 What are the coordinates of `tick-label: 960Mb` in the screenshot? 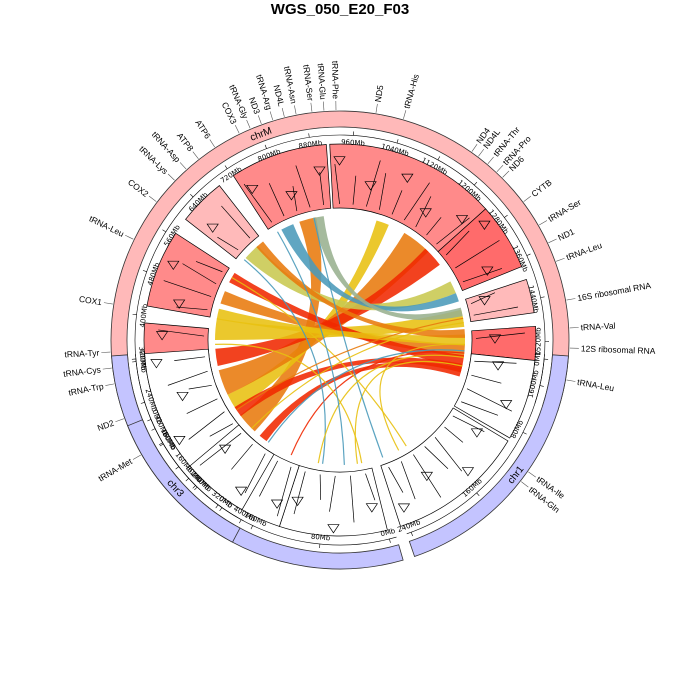 It's located at (353, 143).